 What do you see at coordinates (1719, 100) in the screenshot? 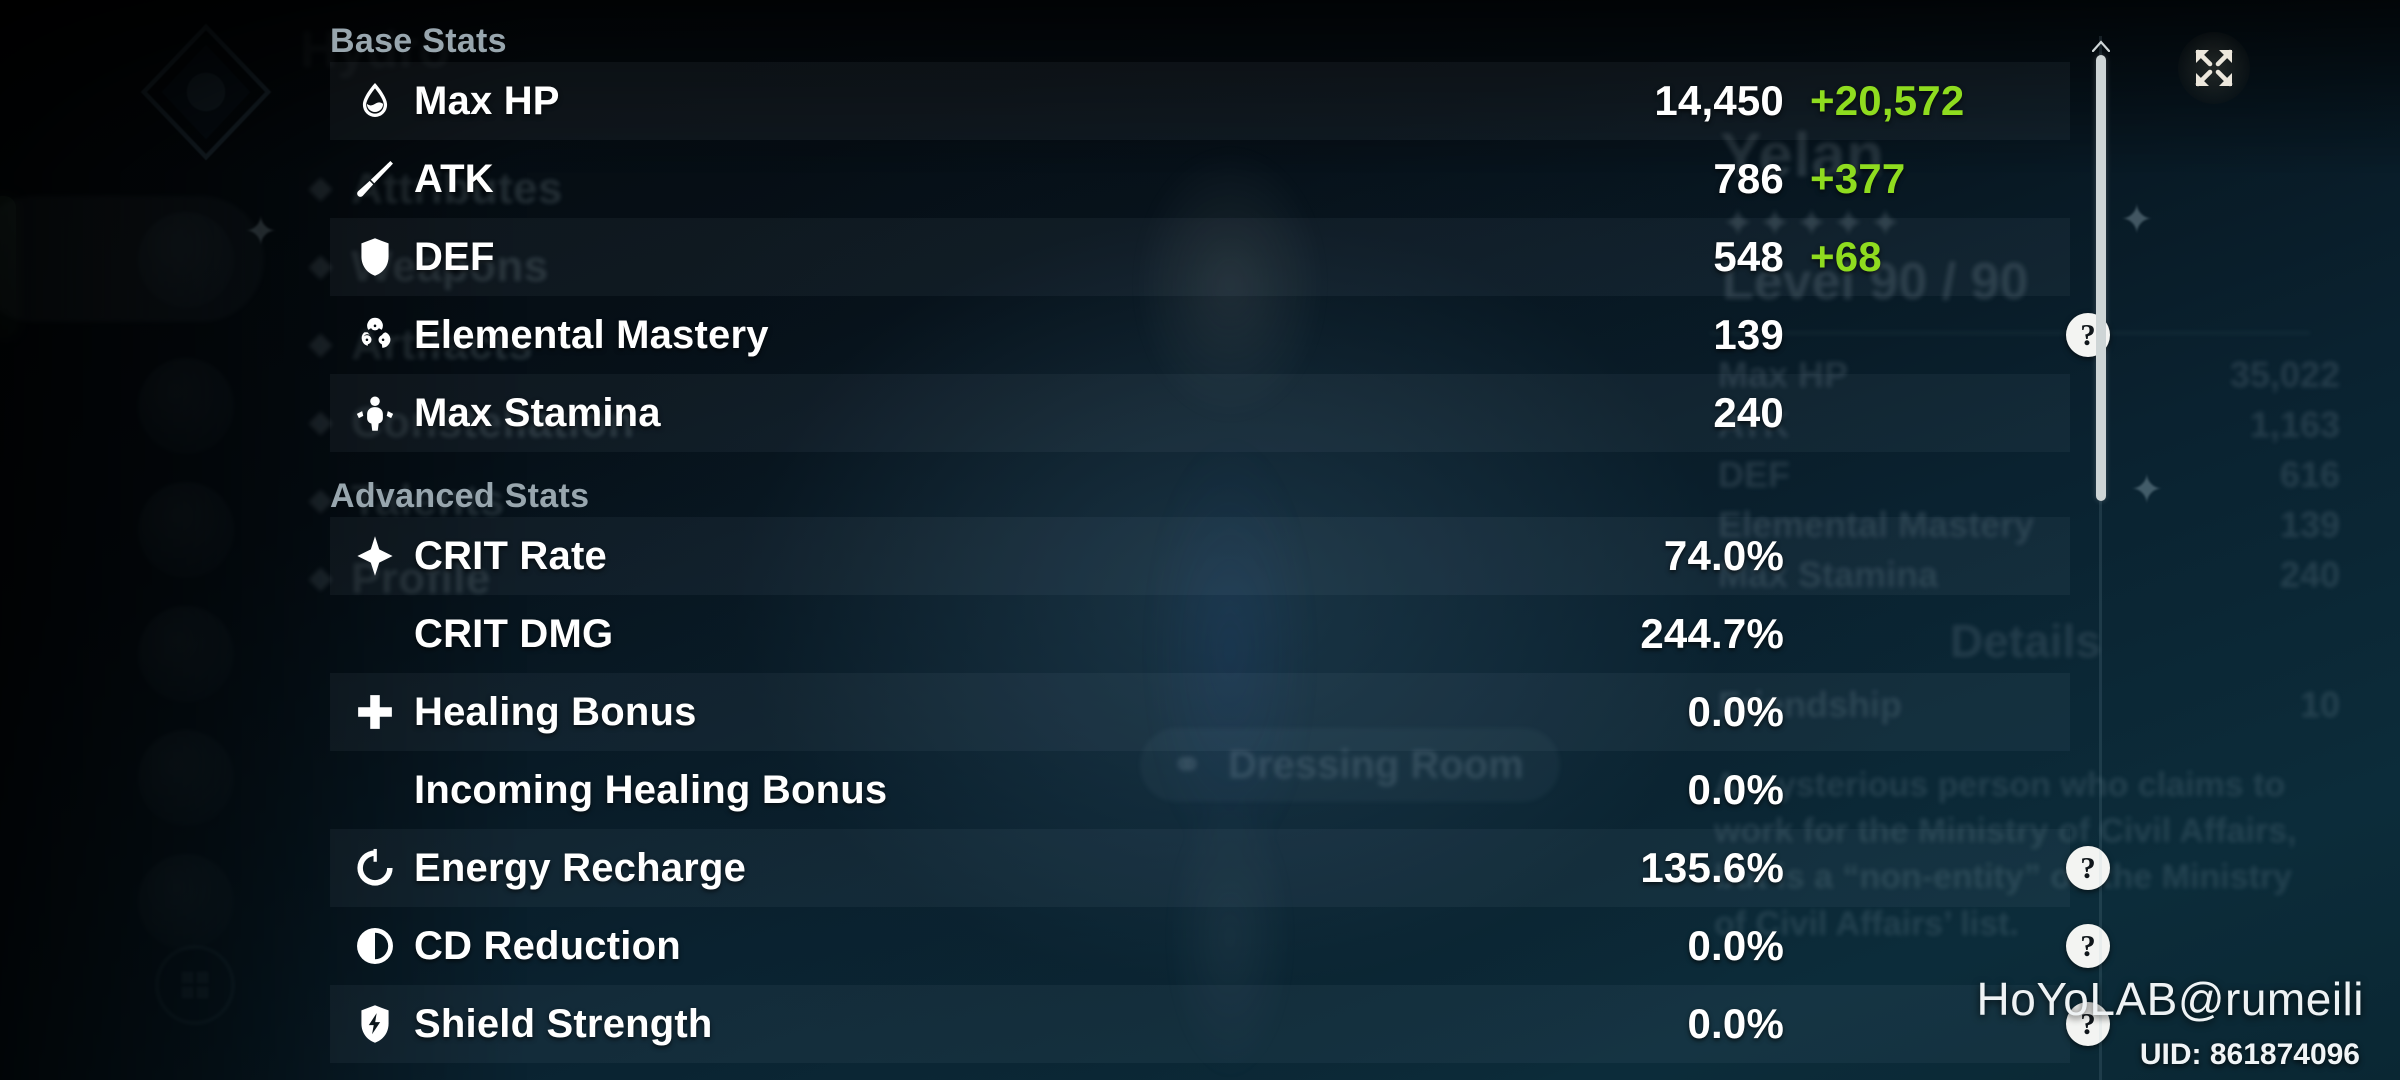
I see `stat-value: 14,450` at bounding box center [1719, 100].